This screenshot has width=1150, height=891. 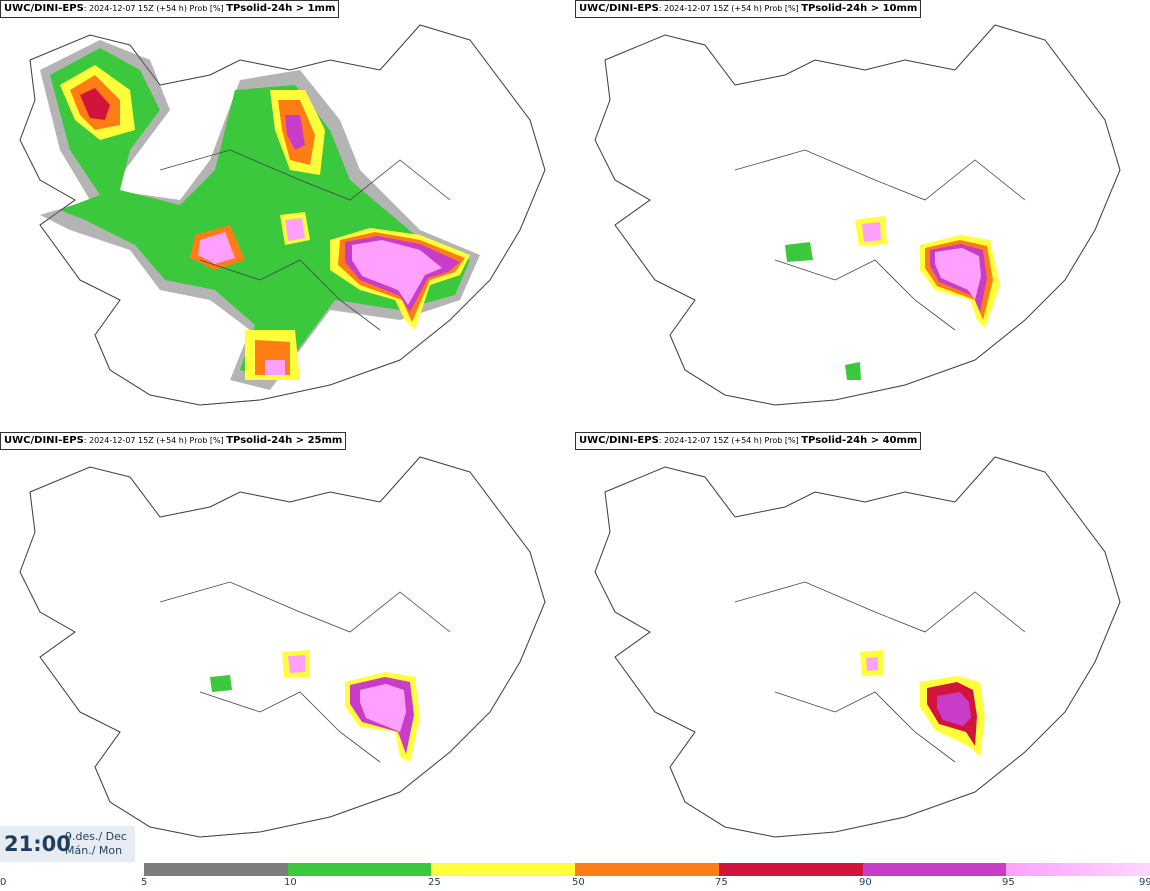 What do you see at coordinates (144, 882) in the screenshot?
I see `colorbar-tick-label: 5` at bounding box center [144, 882].